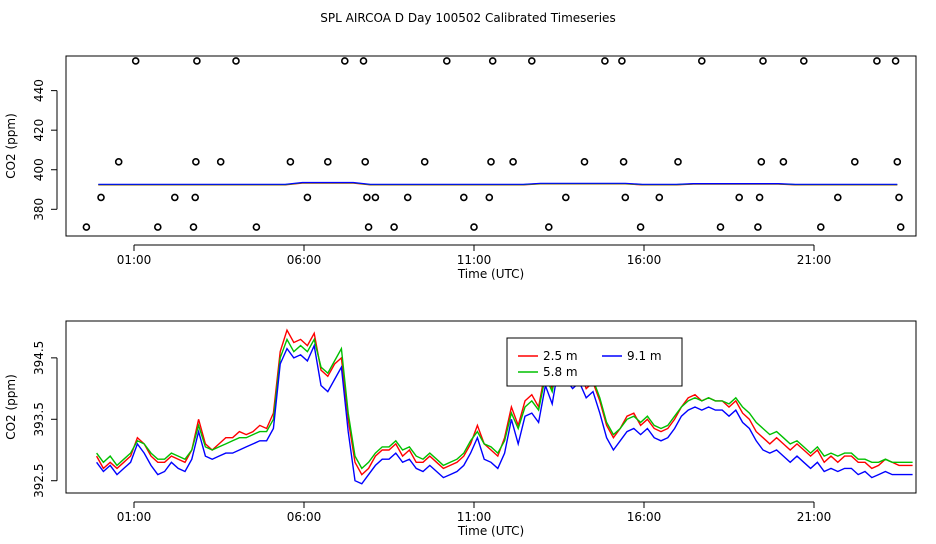 Image resolution: width=936 pixels, height=544 pixels. What do you see at coordinates (560, 372) in the screenshot?
I see `legend-label: 5.8 m` at bounding box center [560, 372].